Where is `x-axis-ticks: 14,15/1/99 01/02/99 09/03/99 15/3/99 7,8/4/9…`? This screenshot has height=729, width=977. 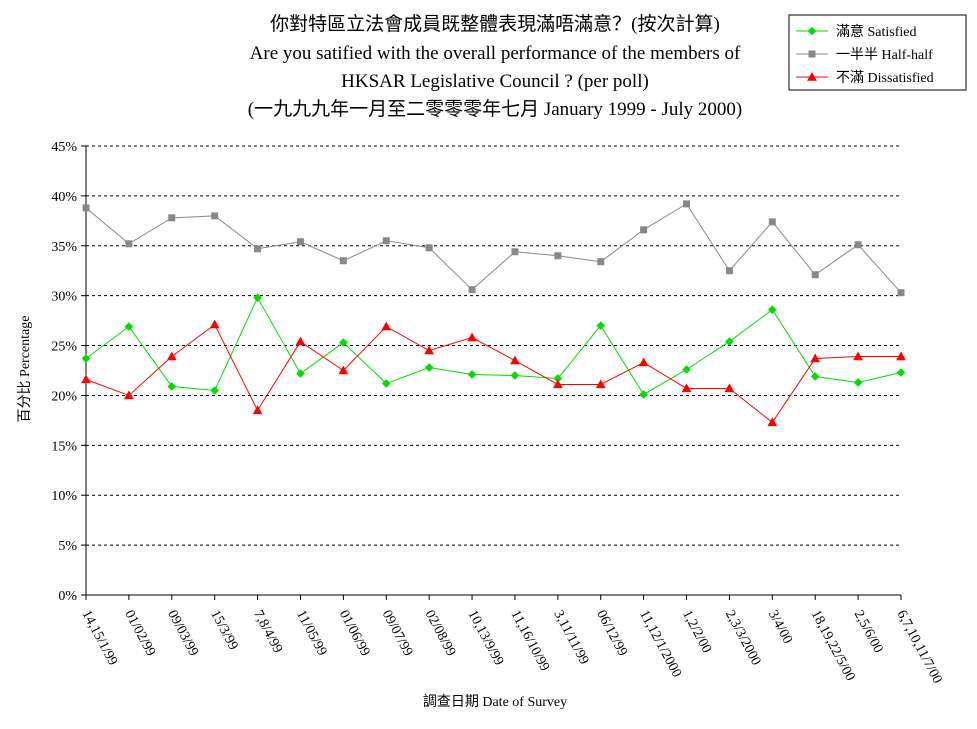 x-axis-ticks: 14,15/1/99 01/02/99 09/03/99 15/3/99 7,8/4/9… is located at coordinates (511, 640).